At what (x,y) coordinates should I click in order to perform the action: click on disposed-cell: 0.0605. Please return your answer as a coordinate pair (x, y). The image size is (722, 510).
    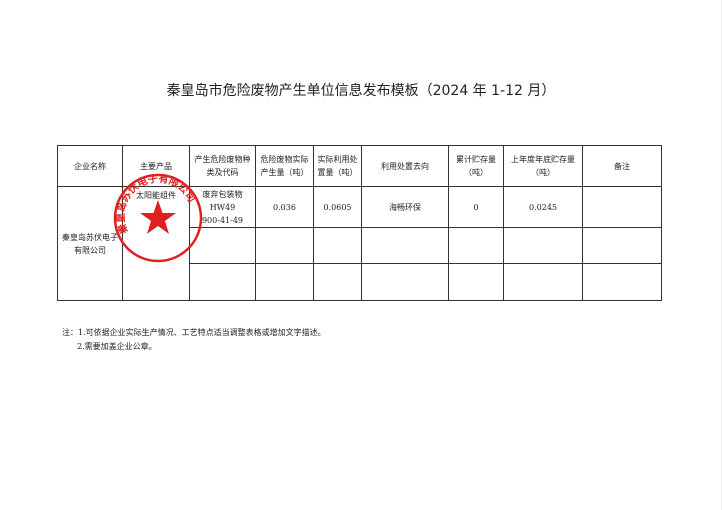
    Looking at the image, I should click on (337, 207).